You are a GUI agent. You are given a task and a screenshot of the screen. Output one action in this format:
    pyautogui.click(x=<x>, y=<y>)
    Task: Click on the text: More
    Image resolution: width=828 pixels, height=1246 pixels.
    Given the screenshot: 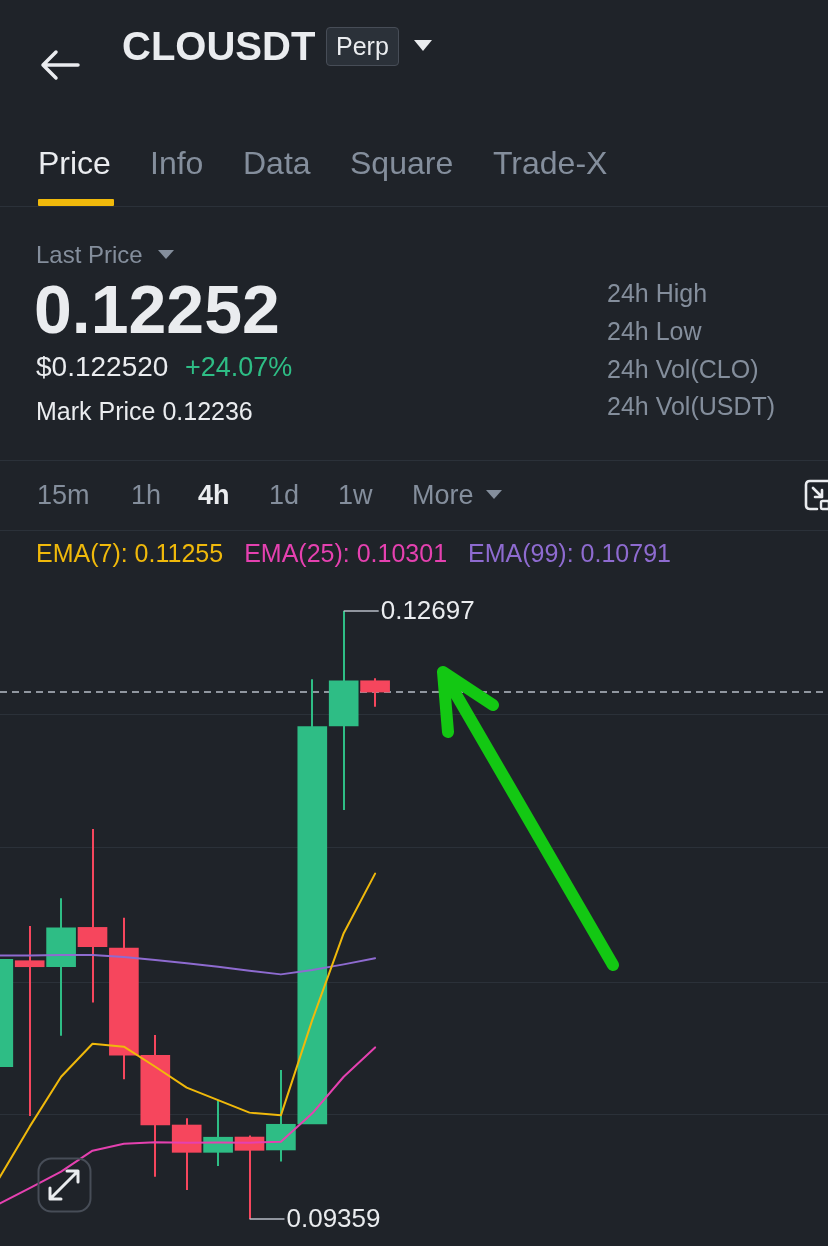 What is the action you would take?
    pyautogui.click(x=443, y=495)
    